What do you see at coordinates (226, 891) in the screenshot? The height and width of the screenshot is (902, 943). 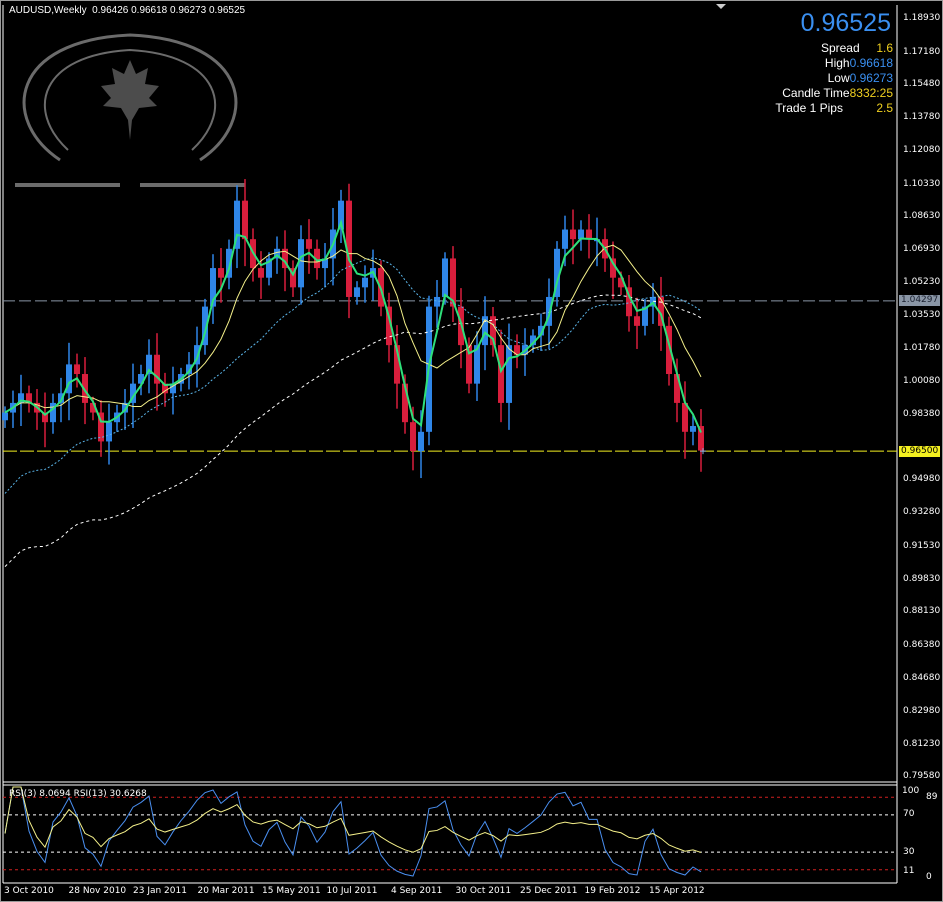 I see `date-tick: 20 Mar 2011` at bounding box center [226, 891].